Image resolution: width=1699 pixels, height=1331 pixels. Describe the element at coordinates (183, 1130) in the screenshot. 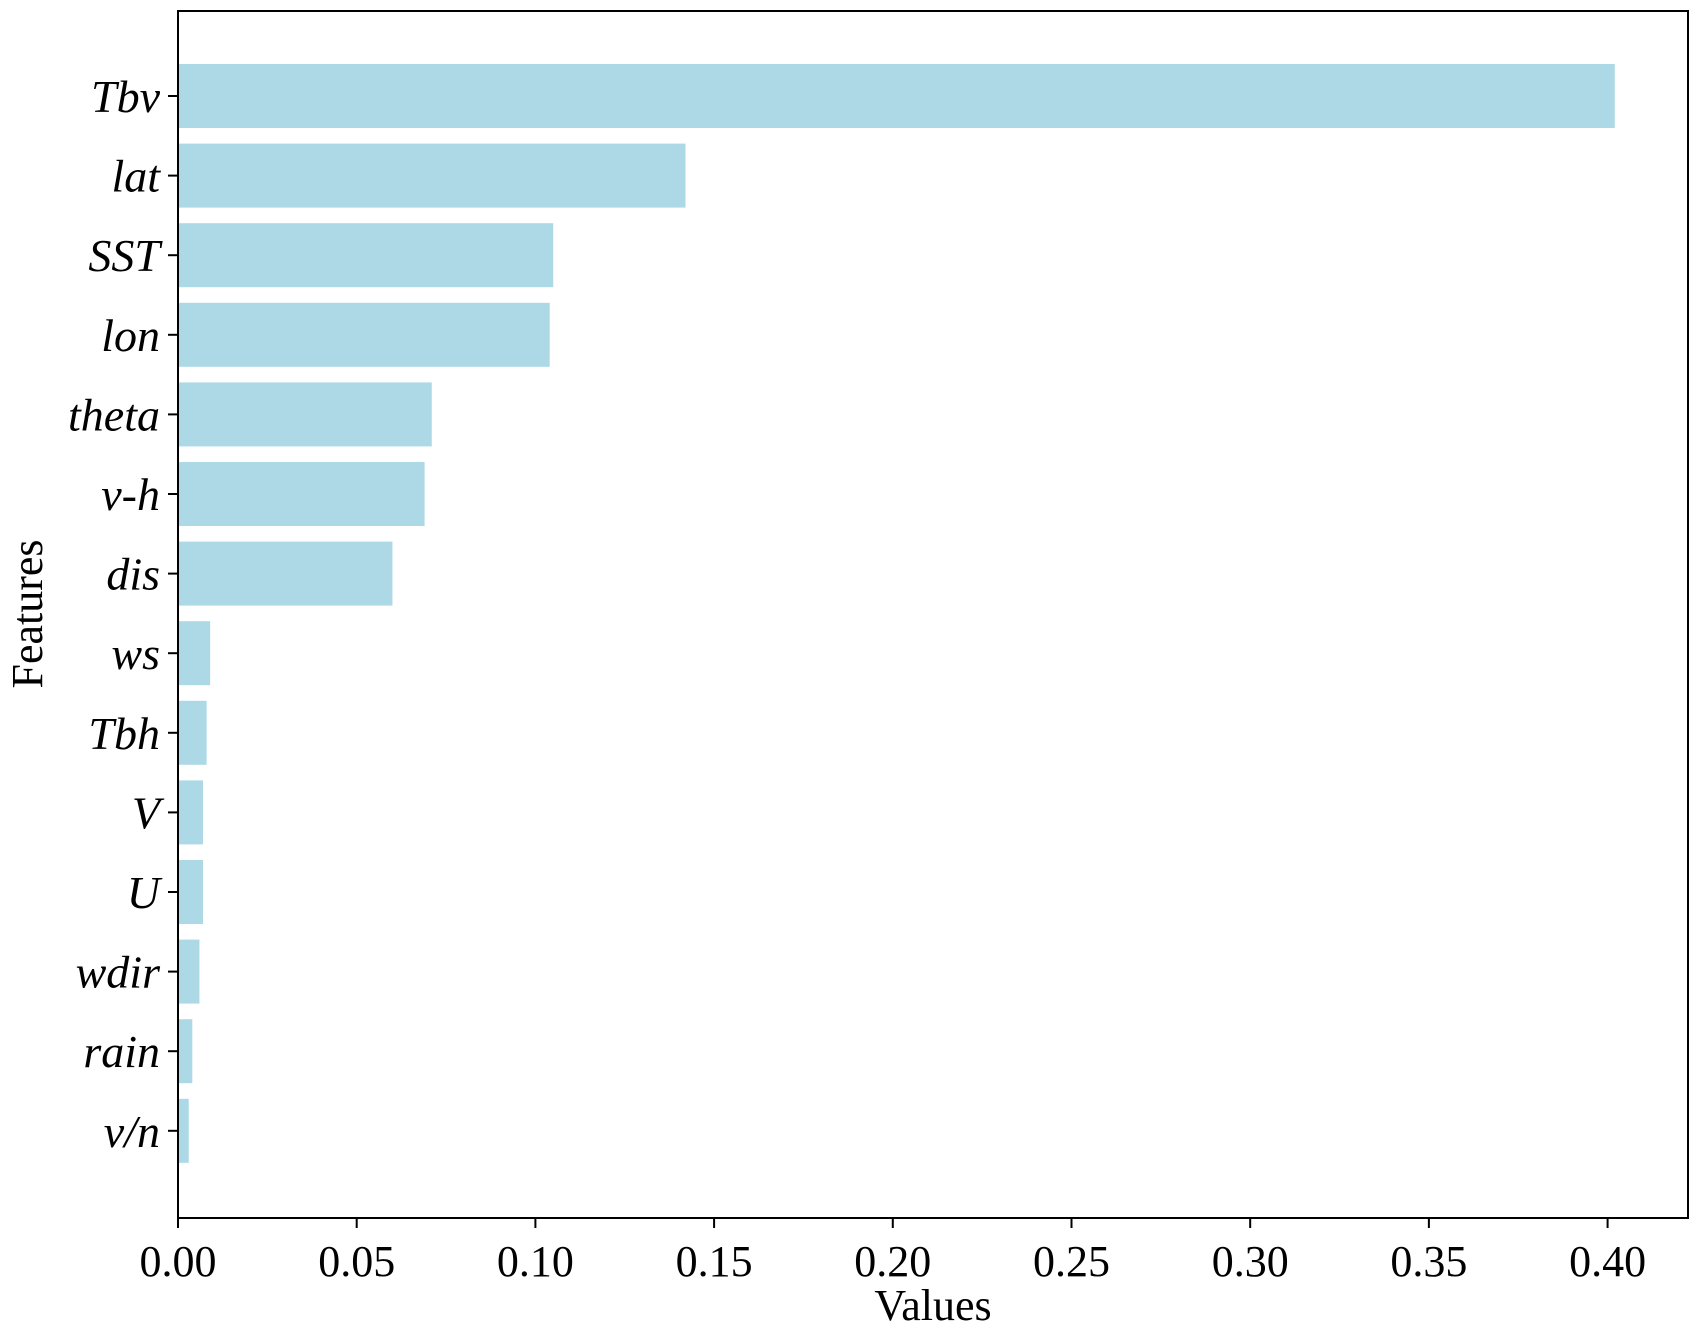

I see `bar-v-n` at that location.